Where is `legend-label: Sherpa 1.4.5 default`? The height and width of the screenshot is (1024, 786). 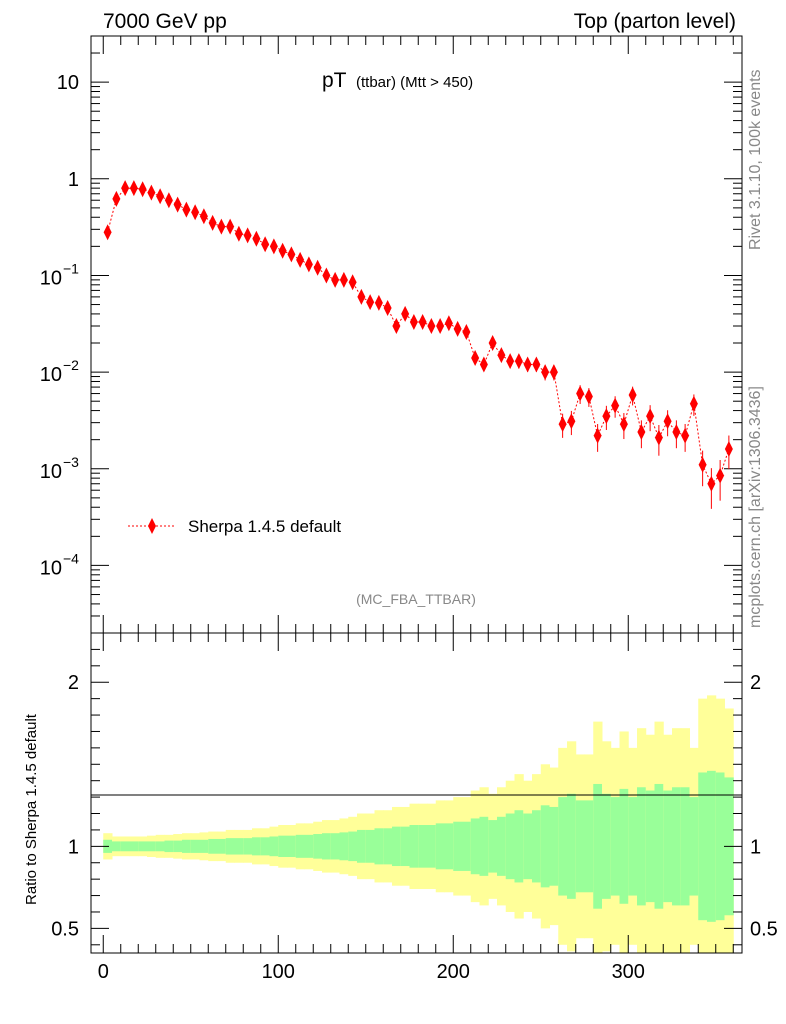 legend-label: Sherpa 1.4.5 default is located at coordinates (264, 526).